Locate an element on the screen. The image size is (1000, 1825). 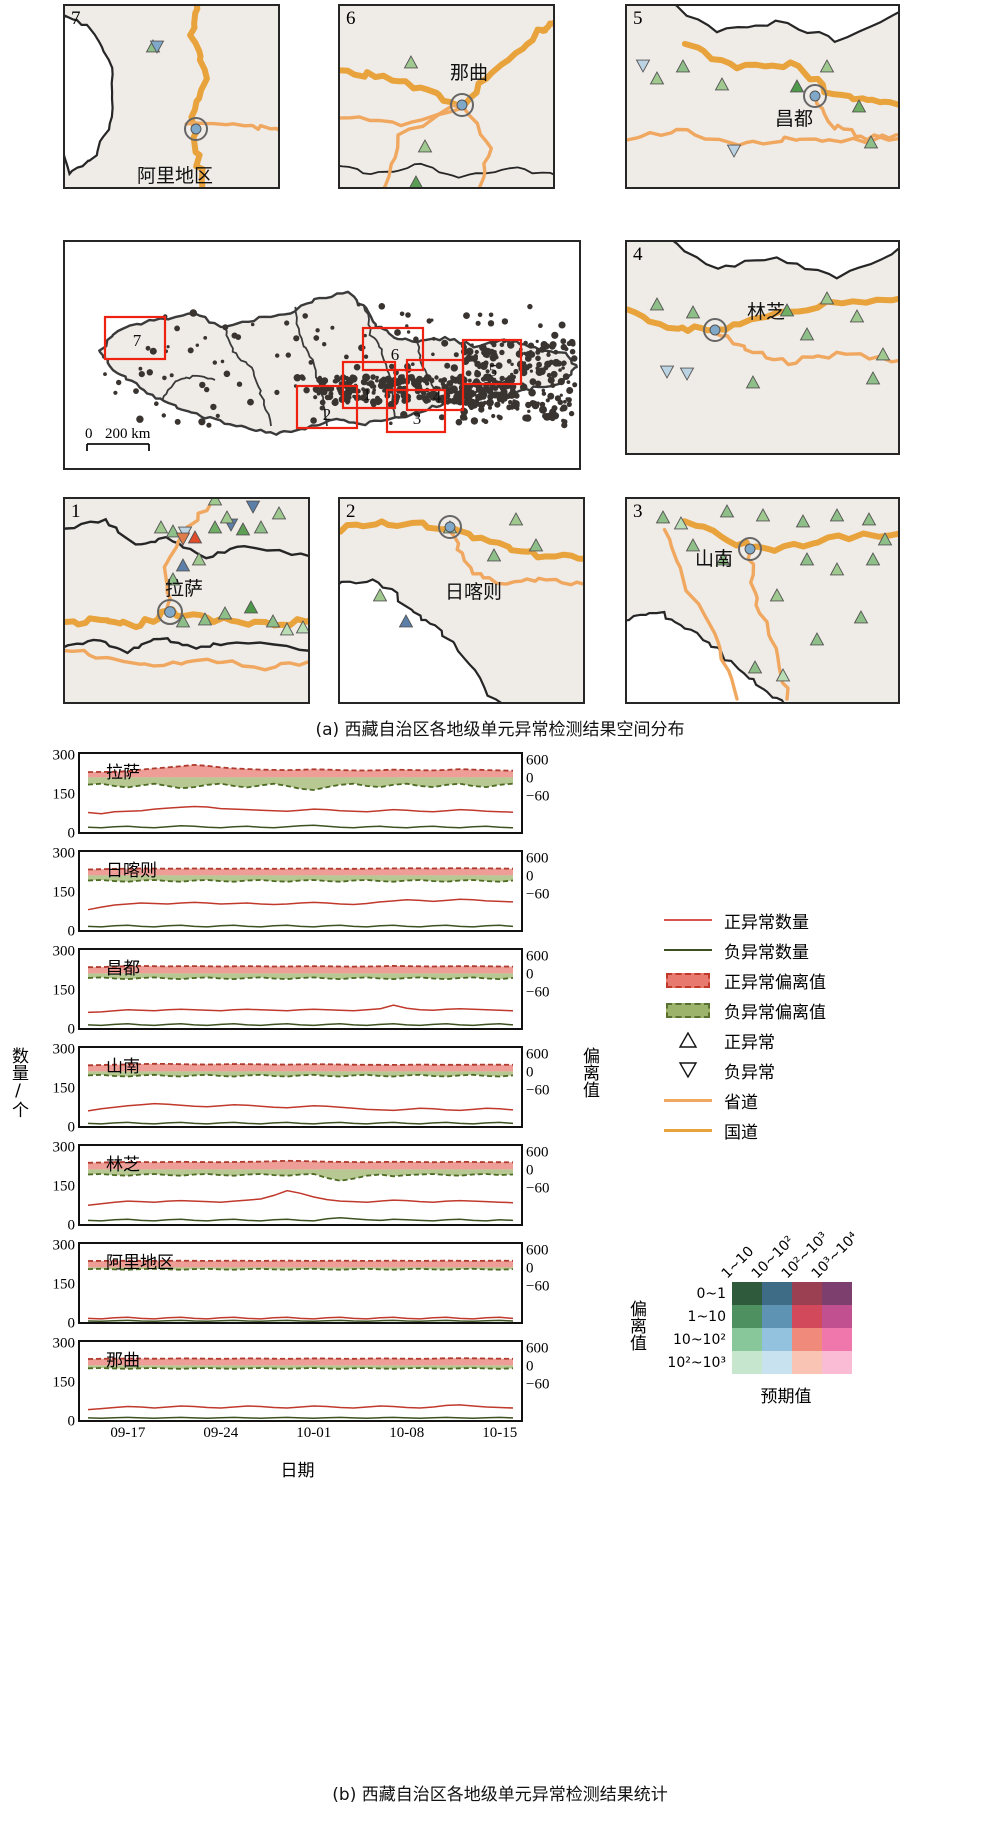
timeseries-panel-2: 日喀则 0 150 300 −60 0 600 is located at coordinates (301, 893).